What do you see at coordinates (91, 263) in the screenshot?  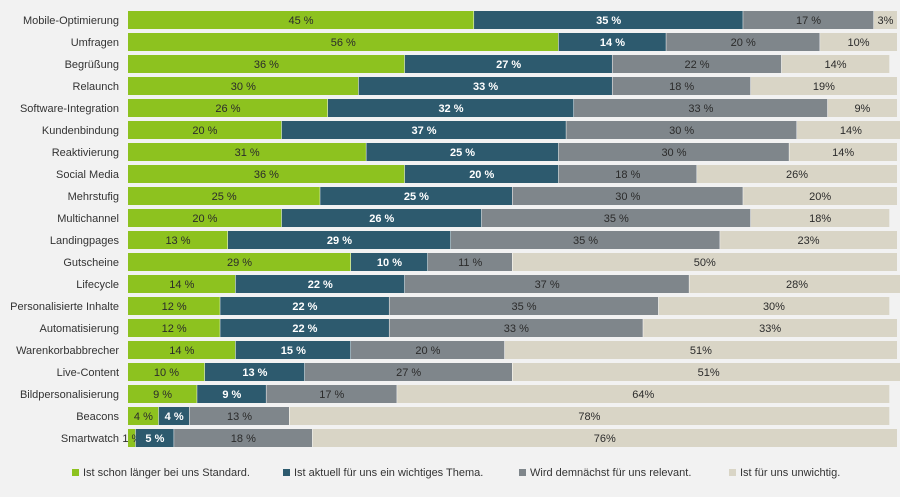 I see `category-label: Gutscheine` at bounding box center [91, 263].